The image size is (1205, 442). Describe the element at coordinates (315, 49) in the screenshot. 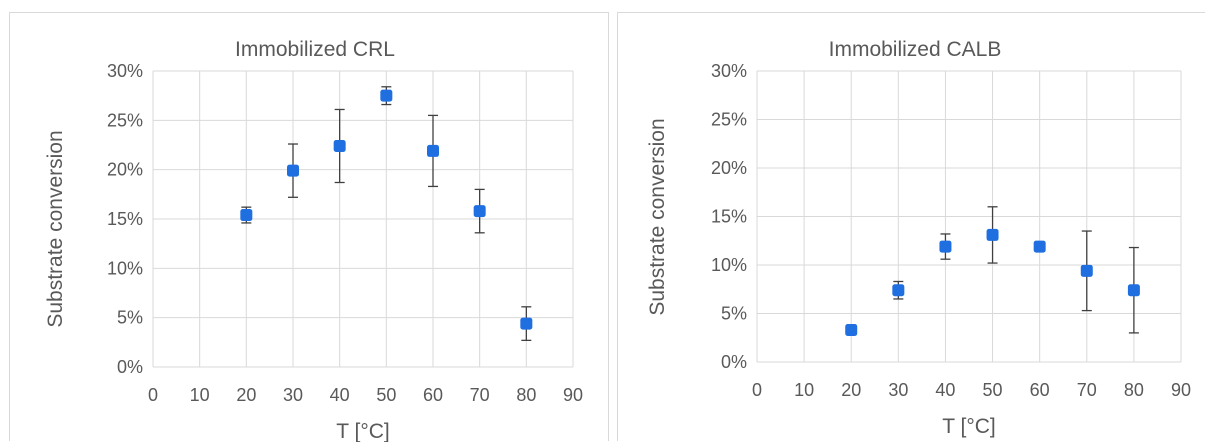

I see `chart-title: Immobilized CRL` at that location.